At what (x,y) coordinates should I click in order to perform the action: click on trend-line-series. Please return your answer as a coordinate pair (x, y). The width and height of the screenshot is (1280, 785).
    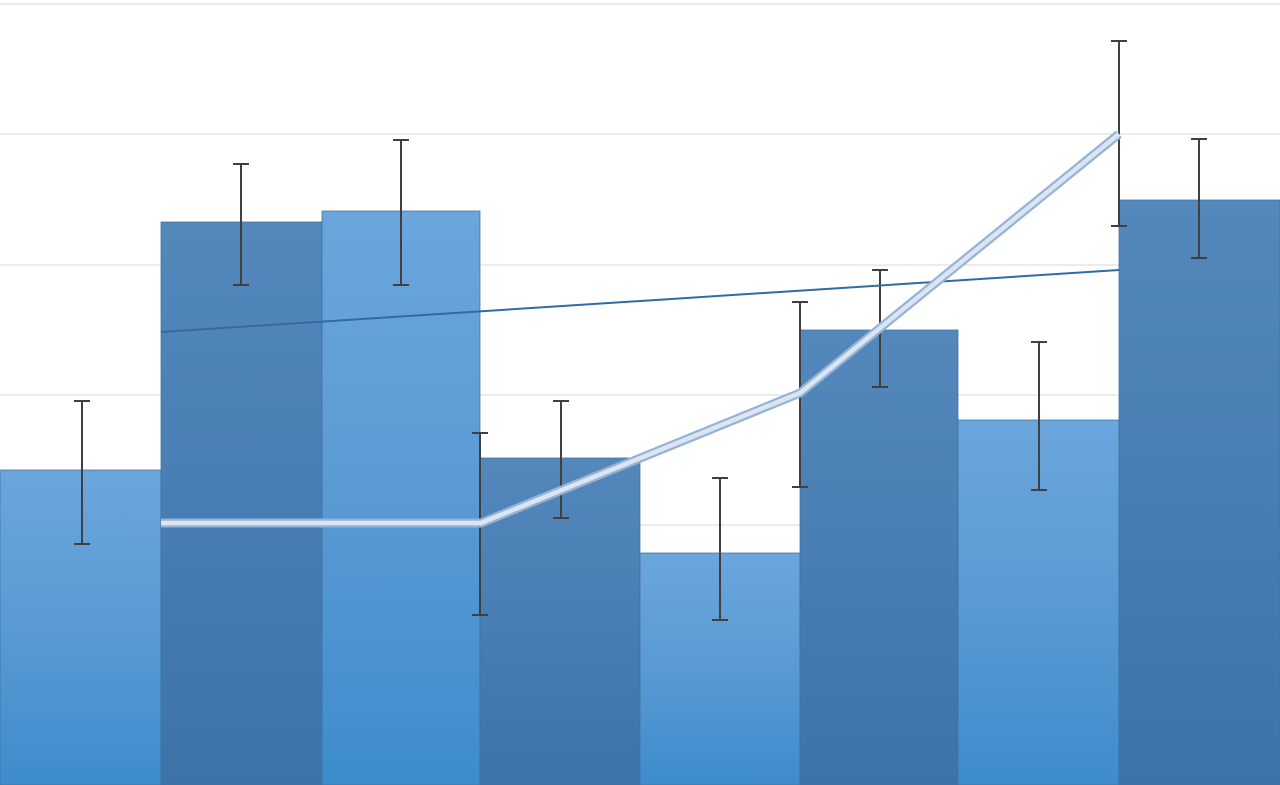
    Looking at the image, I should click on (640, 301).